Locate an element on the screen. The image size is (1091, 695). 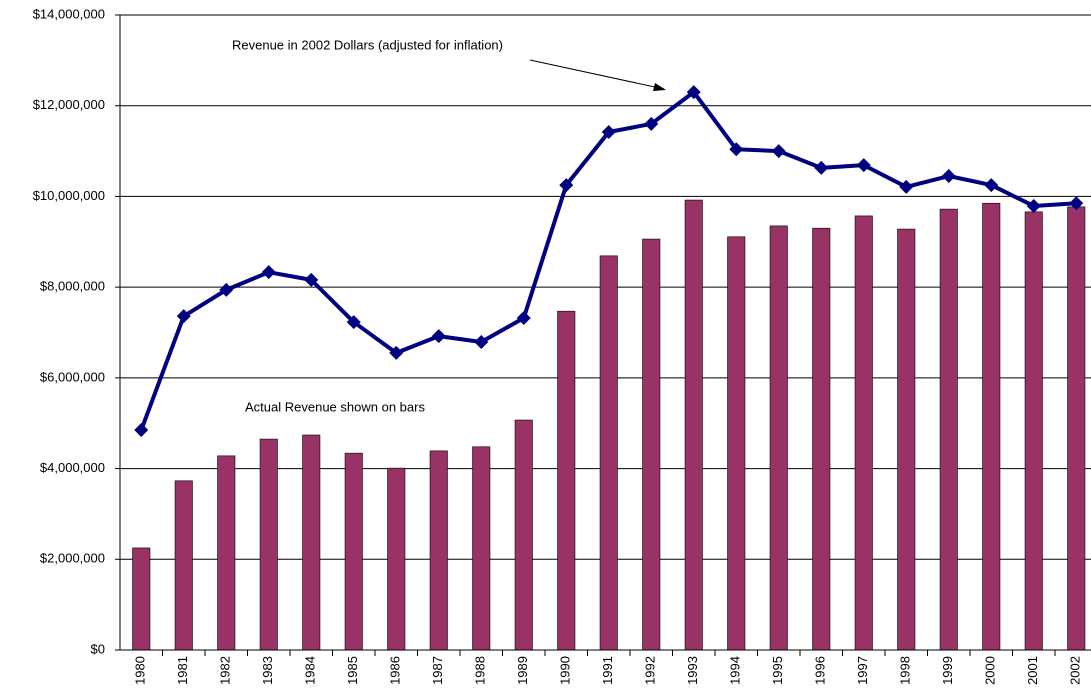
x-tick-label: 1980 is located at coordinates (140, 670).